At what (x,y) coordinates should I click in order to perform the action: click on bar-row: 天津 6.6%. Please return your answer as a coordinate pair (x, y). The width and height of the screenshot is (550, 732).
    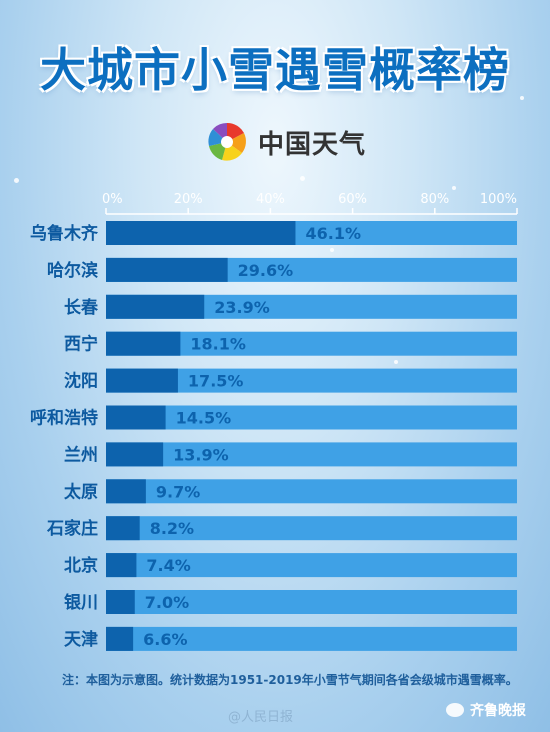
    Looking at the image, I should click on (290, 638).